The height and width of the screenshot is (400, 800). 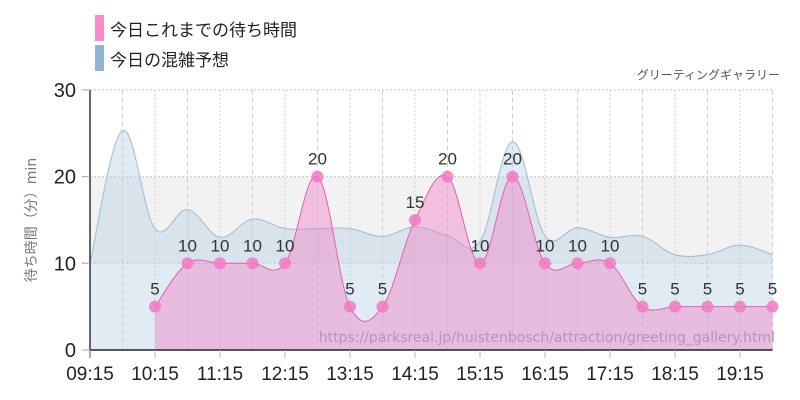 I want to click on x-tick-label: 10:15, so click(x=155, y=374).